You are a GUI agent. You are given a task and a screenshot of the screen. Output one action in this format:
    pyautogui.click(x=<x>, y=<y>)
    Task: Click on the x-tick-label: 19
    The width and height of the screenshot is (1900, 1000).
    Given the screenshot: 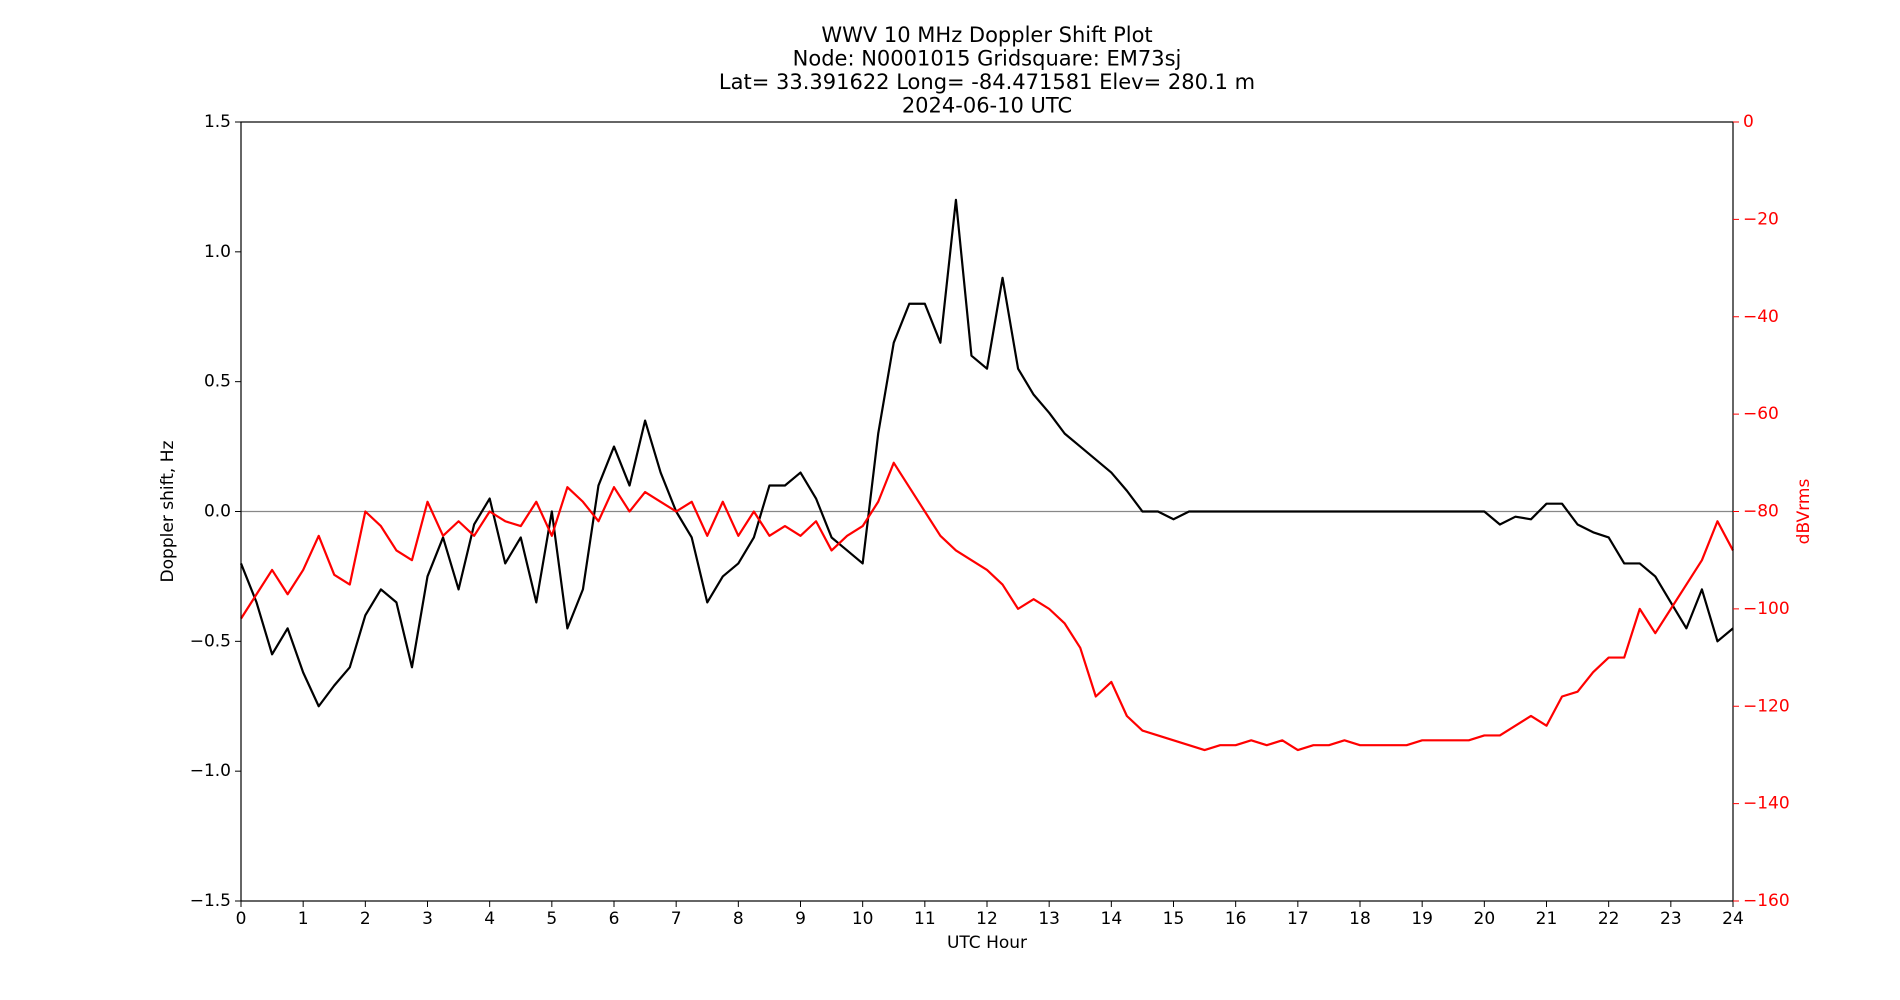 What is the action you would take?
    pyautogui.click(x=1422, y=919)
    